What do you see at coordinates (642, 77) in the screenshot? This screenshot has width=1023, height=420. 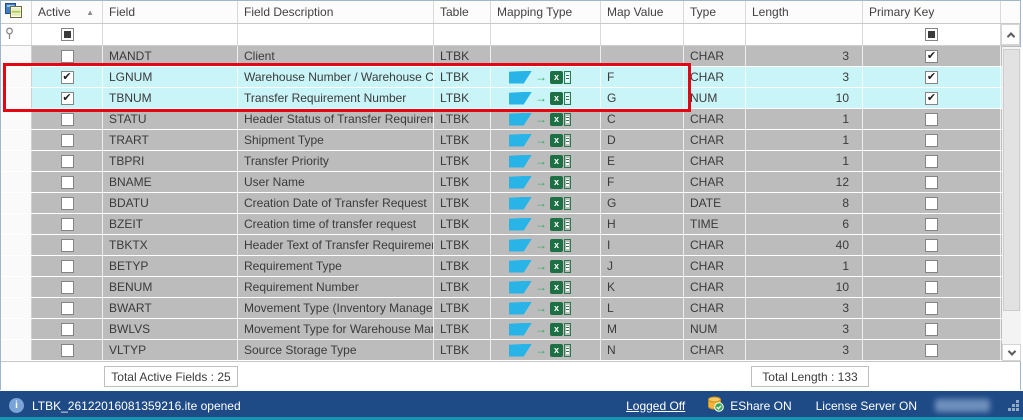 I see `map-value-cell: F` at bounding box center [642, 77].